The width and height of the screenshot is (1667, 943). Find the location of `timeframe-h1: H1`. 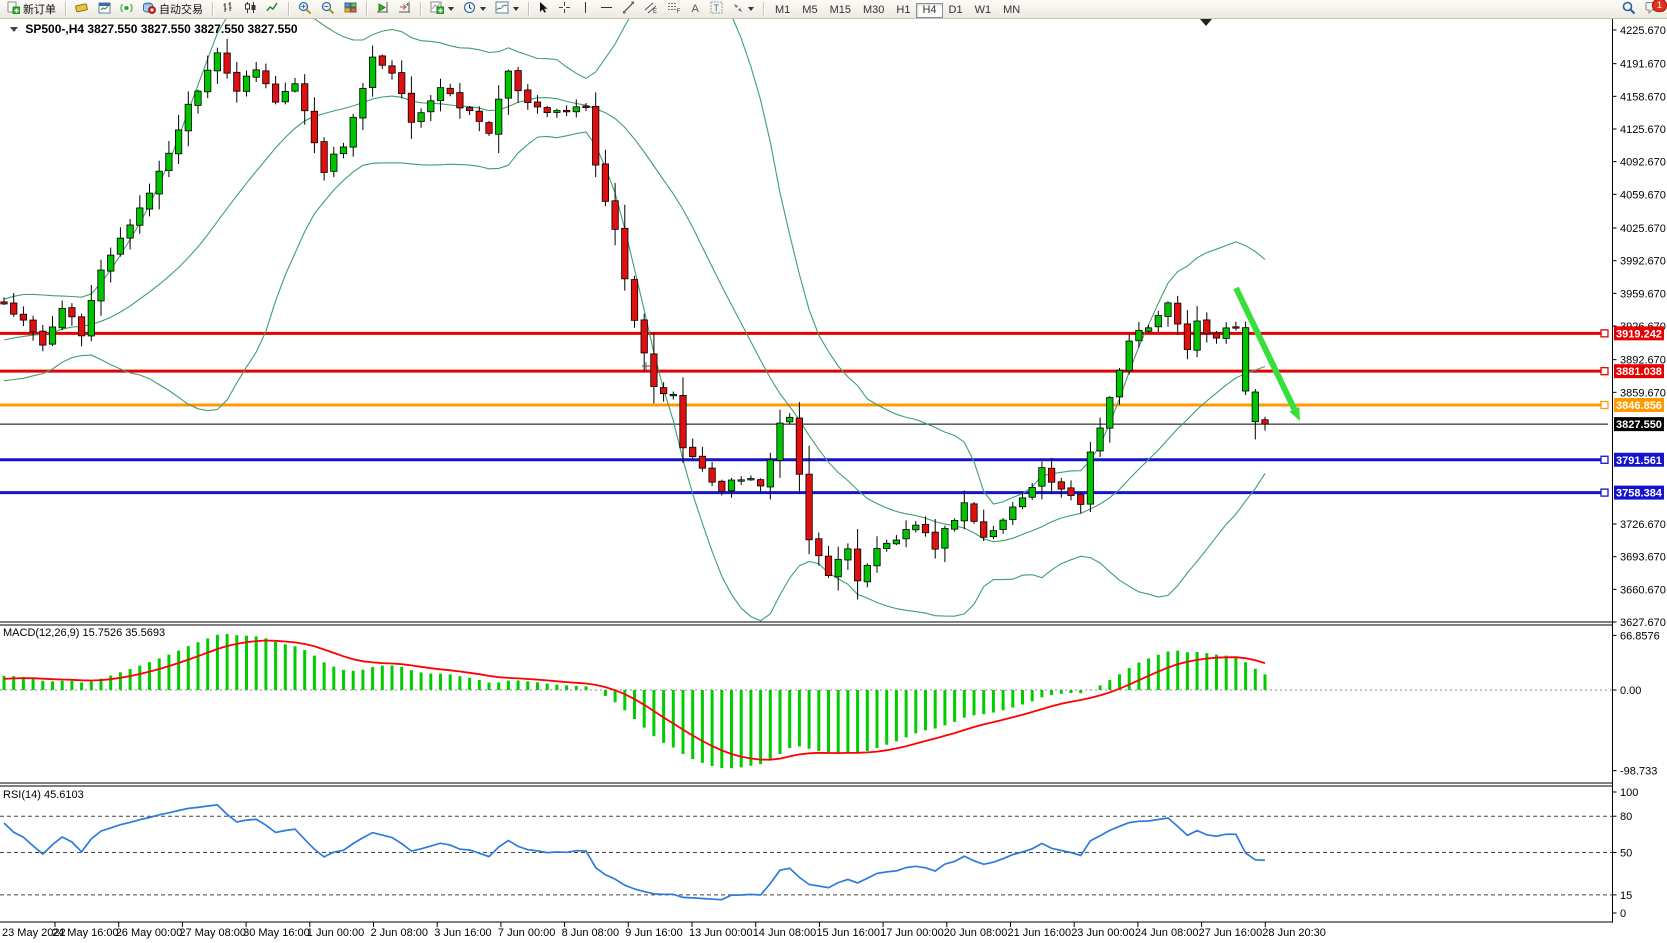

timeframe-h1: H1 is located at coordinates (903, 10).